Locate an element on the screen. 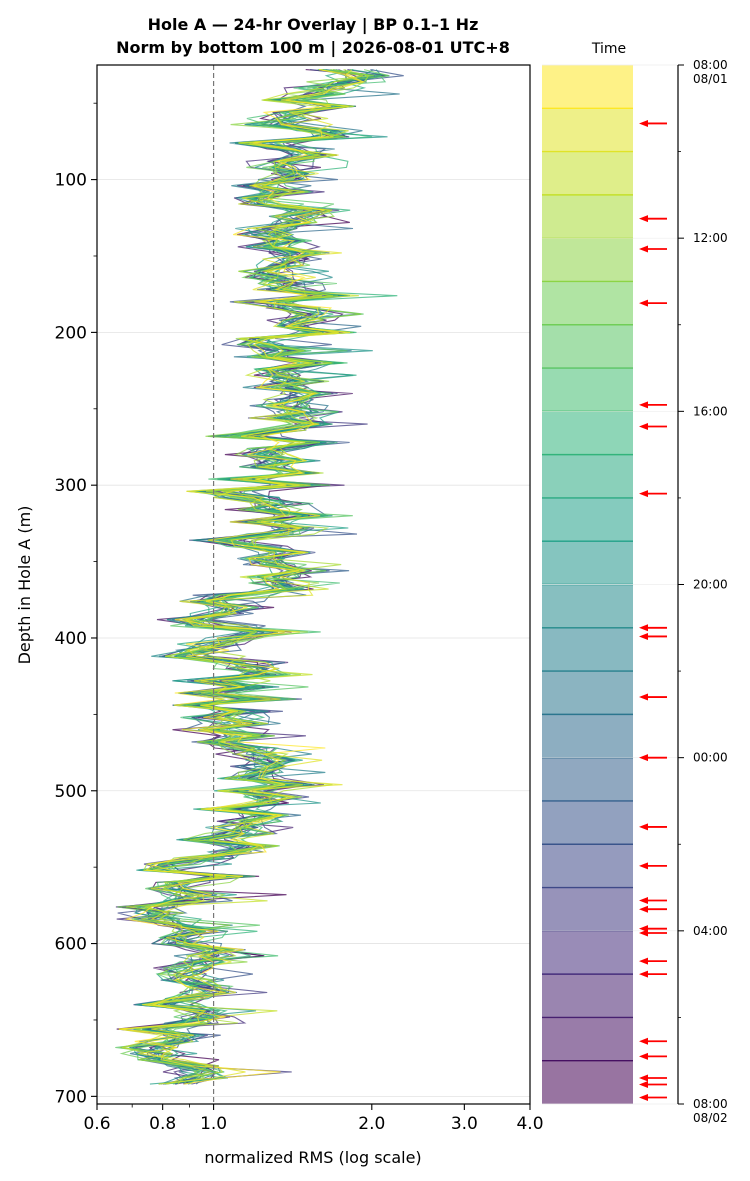 The width and height of the screenshot is (750, 1181). time-tick-label-24: 08:00 is located at coordinates (710, 1104).